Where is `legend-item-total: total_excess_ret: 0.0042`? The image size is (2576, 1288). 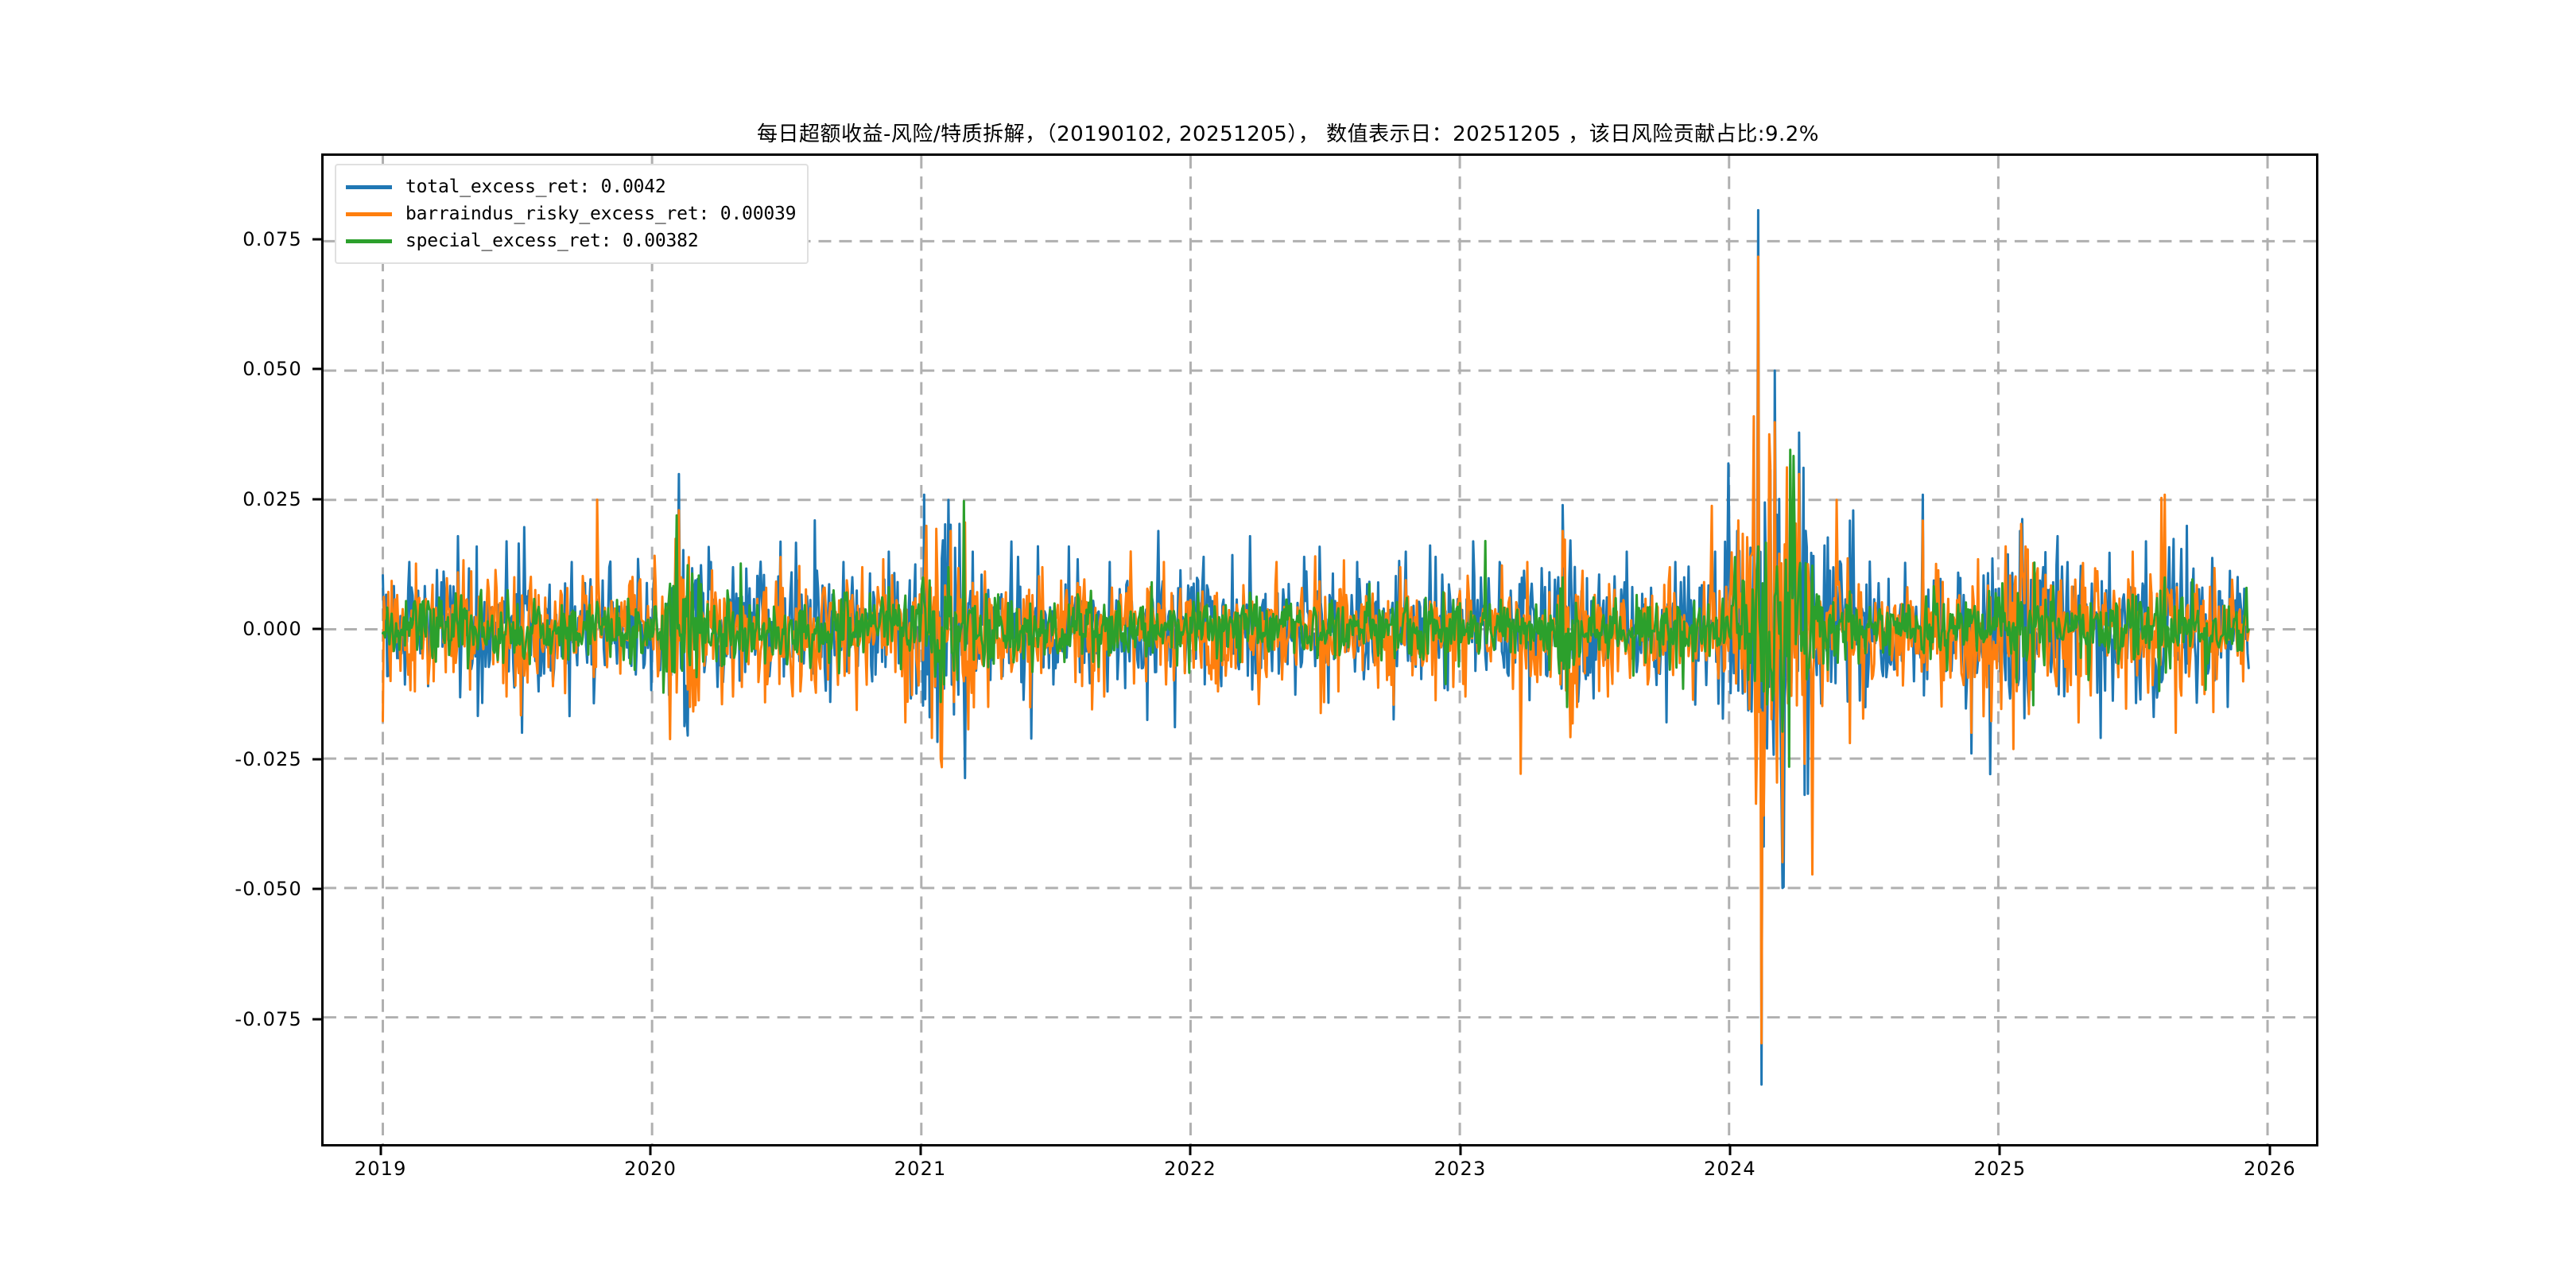
legend-item-total: total_excess_ret: 0.0042 is located at coordinates (571, 187).